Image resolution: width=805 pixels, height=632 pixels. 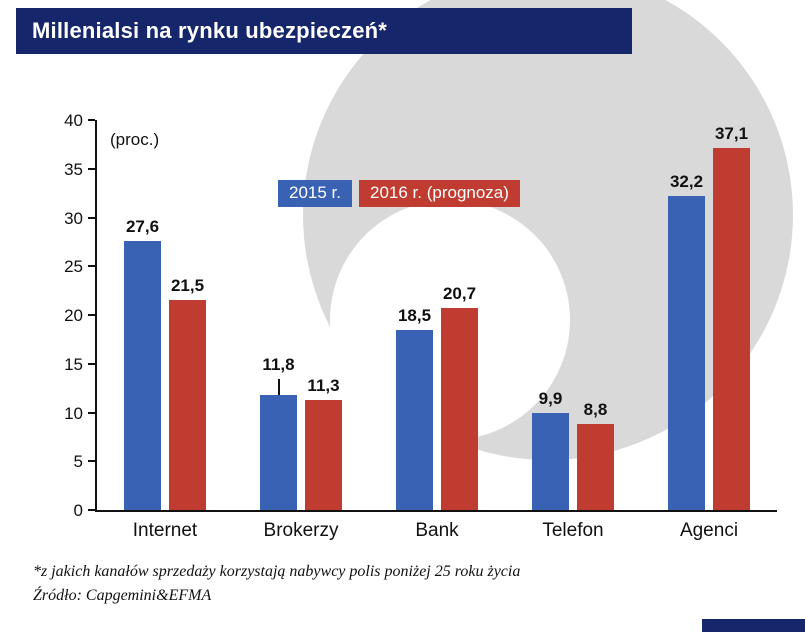 I want to click on bar-value-label: 21,5, so click(x=187, y=286).